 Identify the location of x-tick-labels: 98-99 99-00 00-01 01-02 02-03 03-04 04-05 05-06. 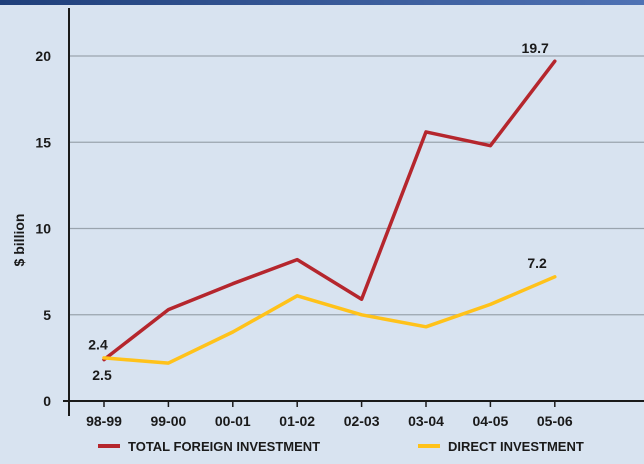
(329, 421).